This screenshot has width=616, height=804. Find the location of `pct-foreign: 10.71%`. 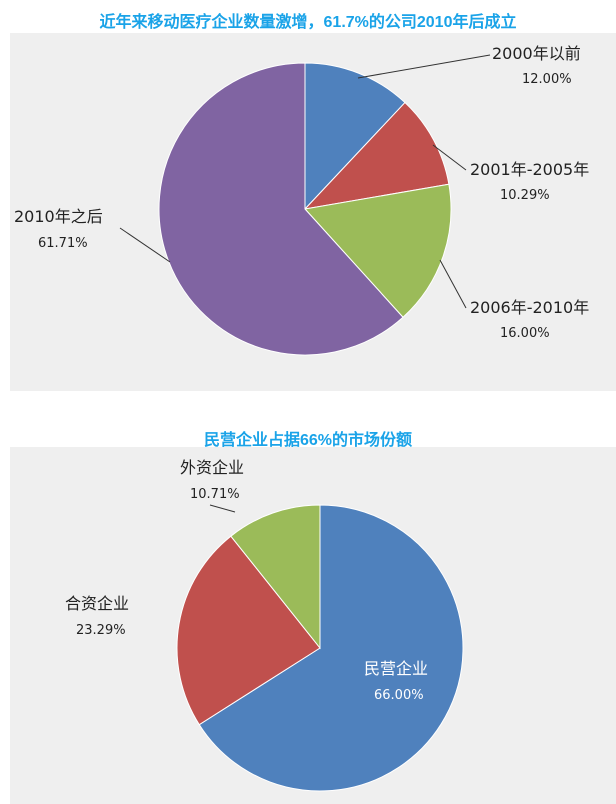

pct-foreign: 10.71% is located at coordinates (215, 494).